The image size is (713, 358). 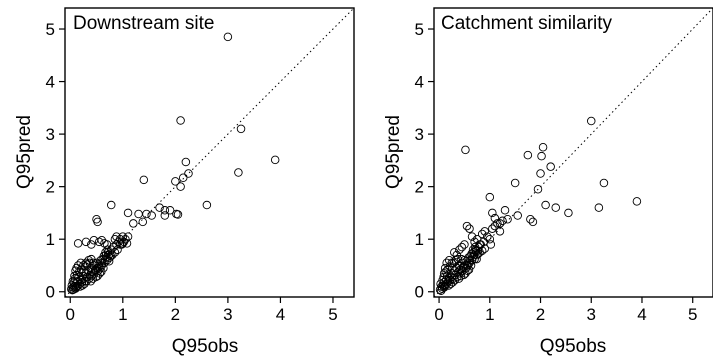 I want to click on panel-title: Downstream site, so click(x=144, y=23).